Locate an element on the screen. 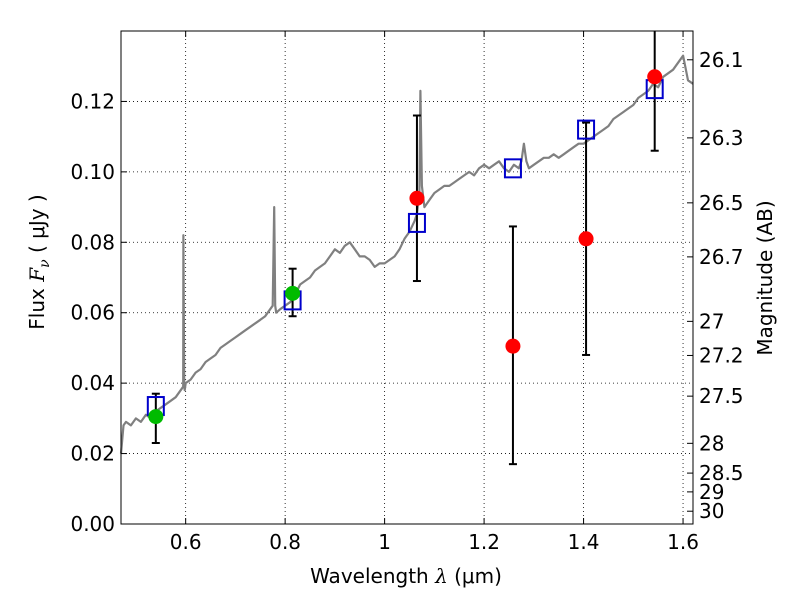 This screenshot has width=800, height=600. y-tick-label: 0.06 is located at coordinates (92, 313).